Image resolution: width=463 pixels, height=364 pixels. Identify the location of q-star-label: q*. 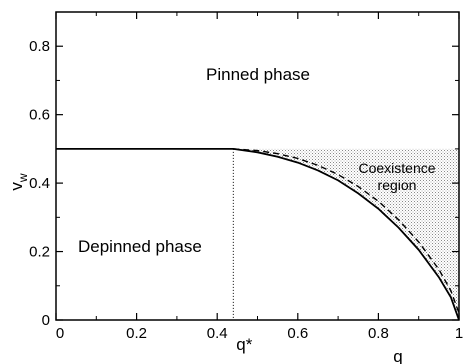
(244, 344).